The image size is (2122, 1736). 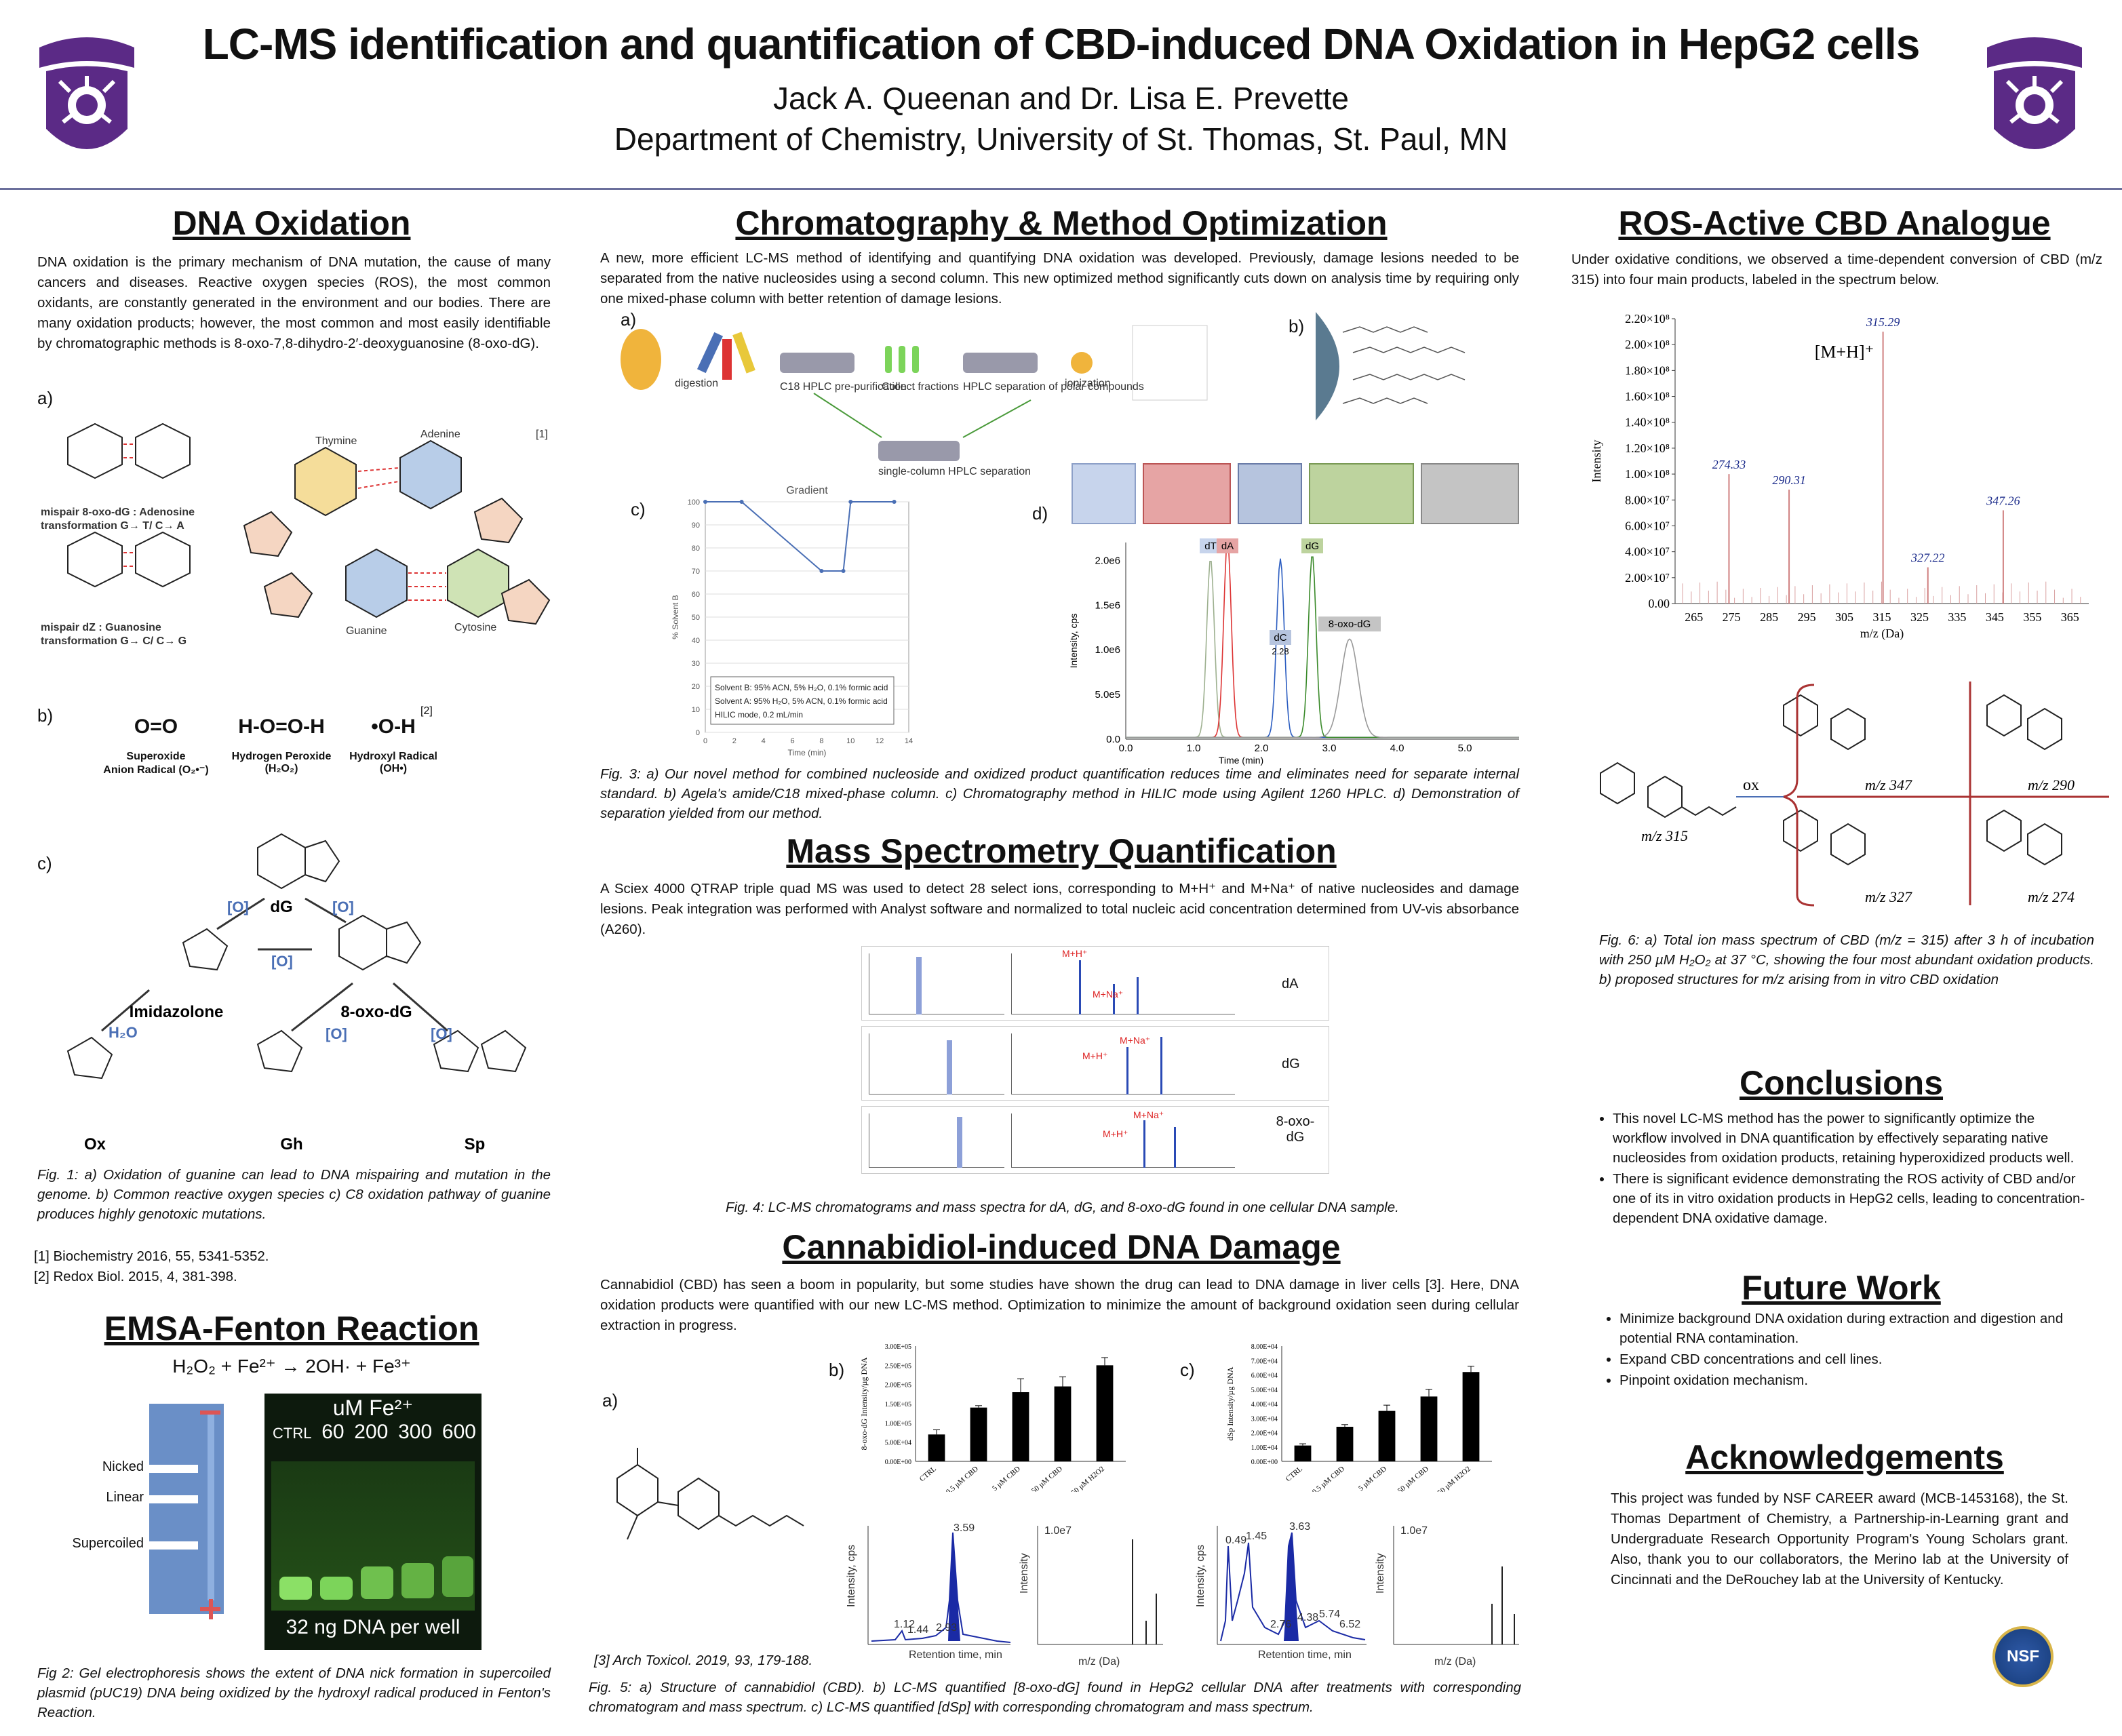 I want to click on ox-label: Ox, so click(x=95, y=1144).